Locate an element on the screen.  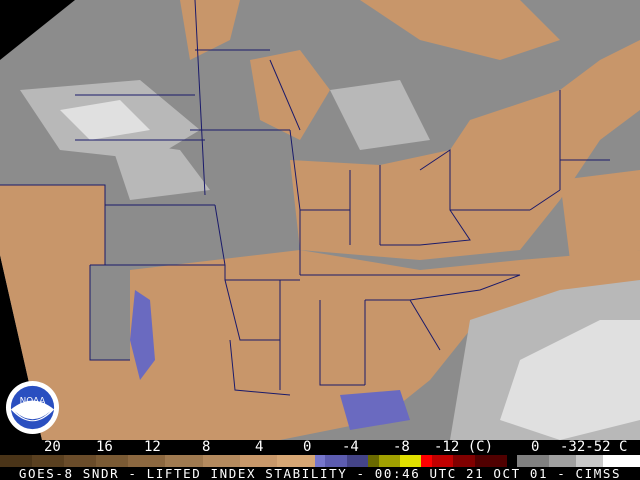
legend-label: 12 is located at coordinates (152, 447).